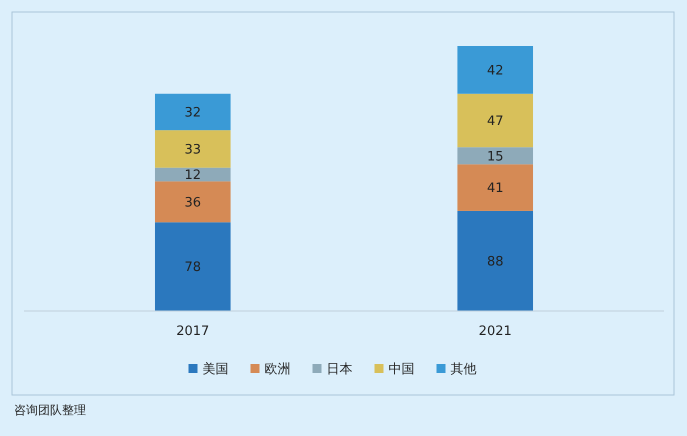 The image size is (687, 436). I want to click on data-label: 47, so click(495, 122).